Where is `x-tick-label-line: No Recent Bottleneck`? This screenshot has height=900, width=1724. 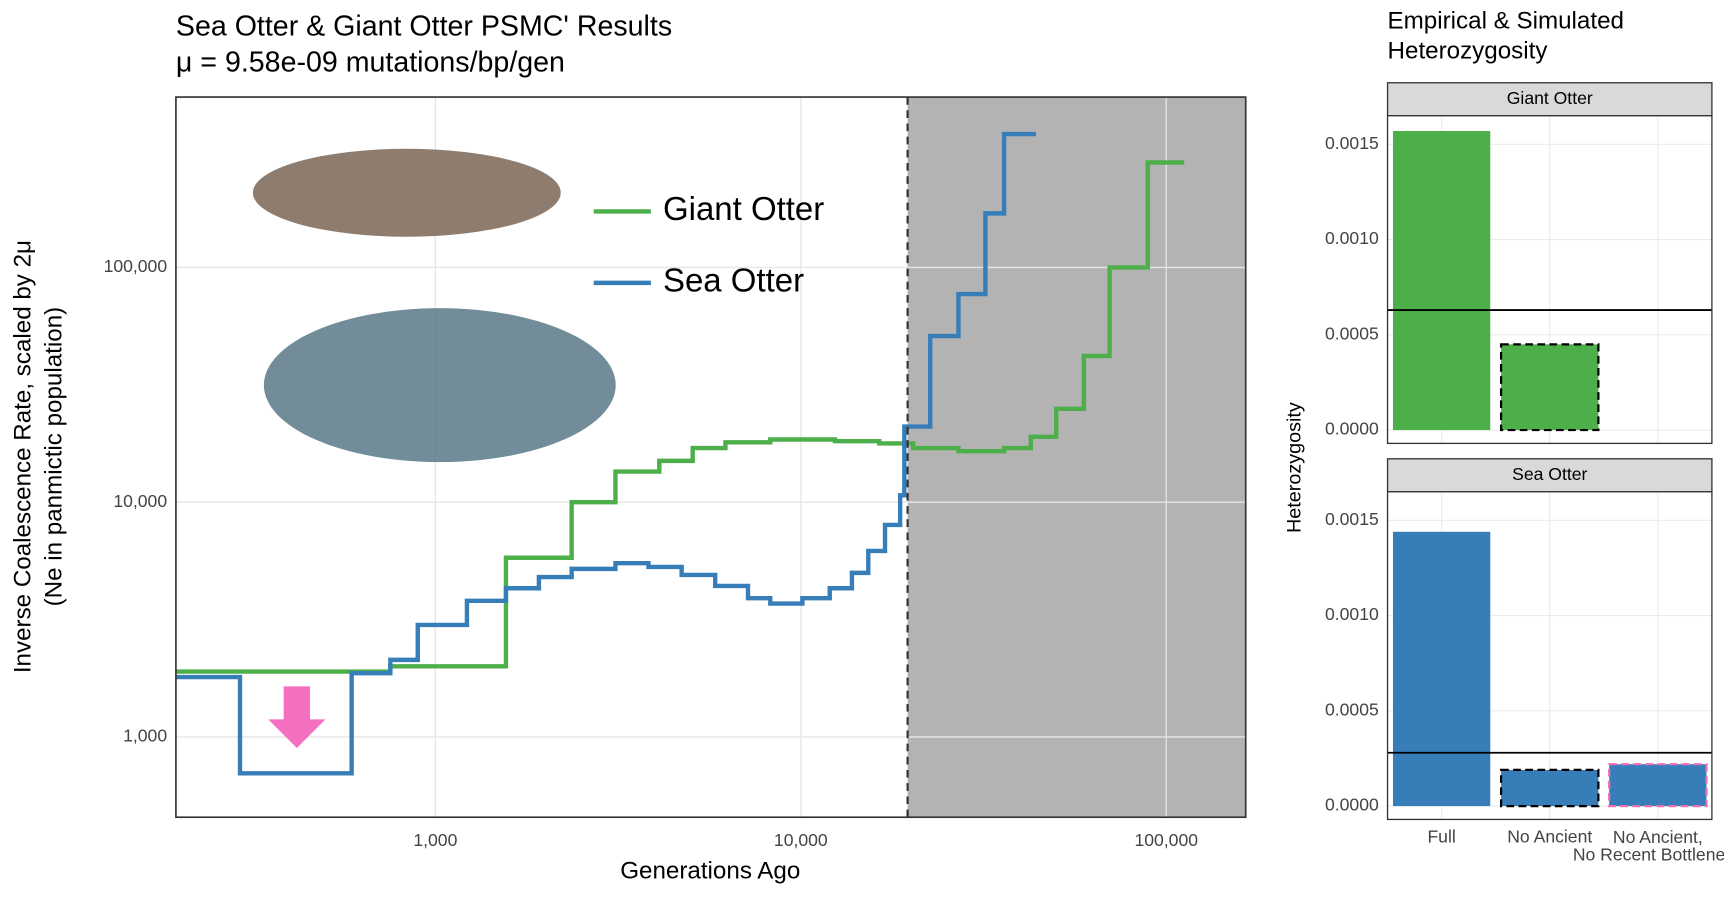 x-tick-label-line: No Recent Bottleneck is located at coordinates (1648, 854).